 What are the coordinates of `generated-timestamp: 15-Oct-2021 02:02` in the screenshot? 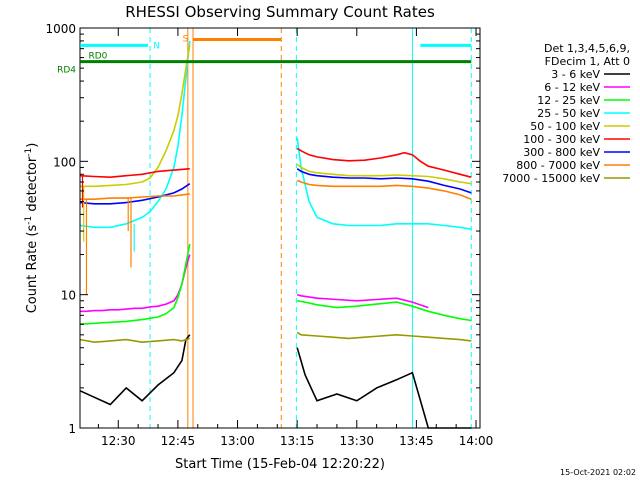 It's located at (598, 472).